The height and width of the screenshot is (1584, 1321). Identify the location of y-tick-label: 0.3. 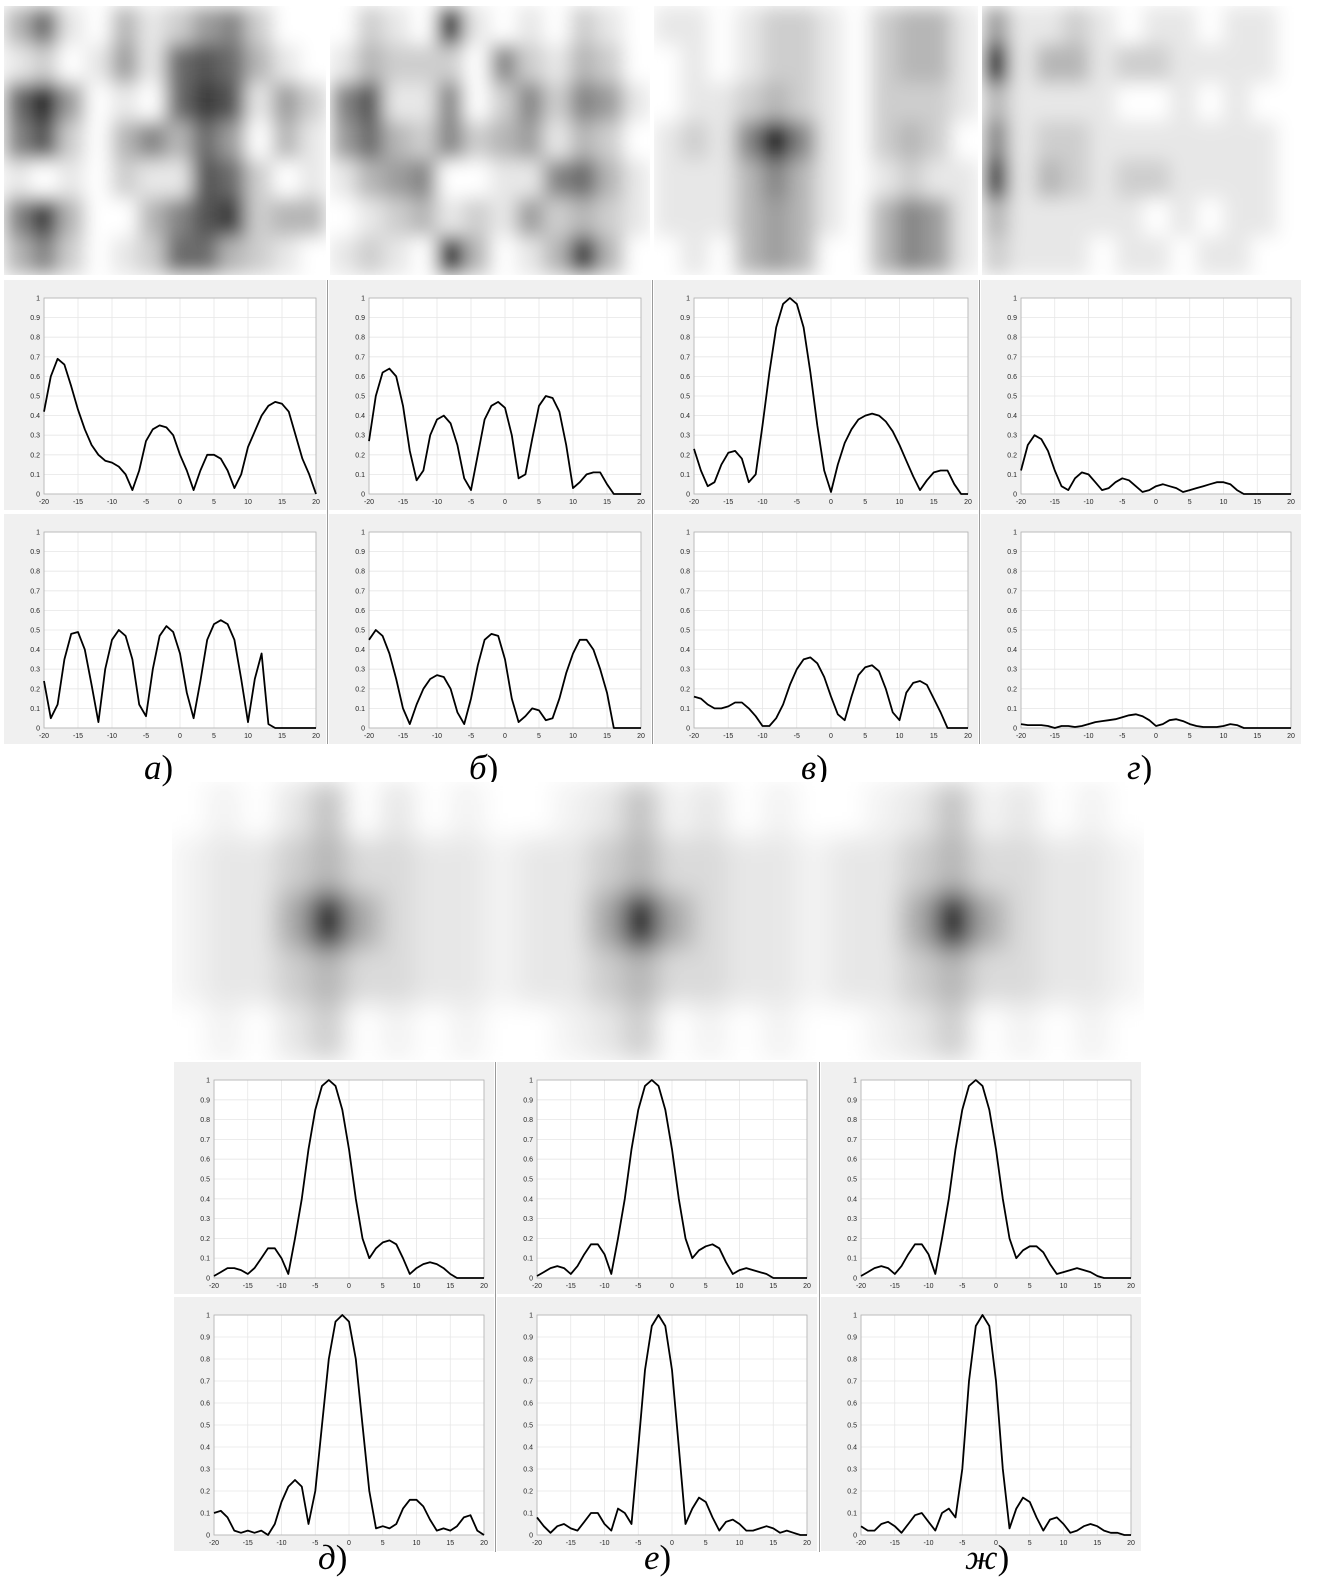
(205, 1470).